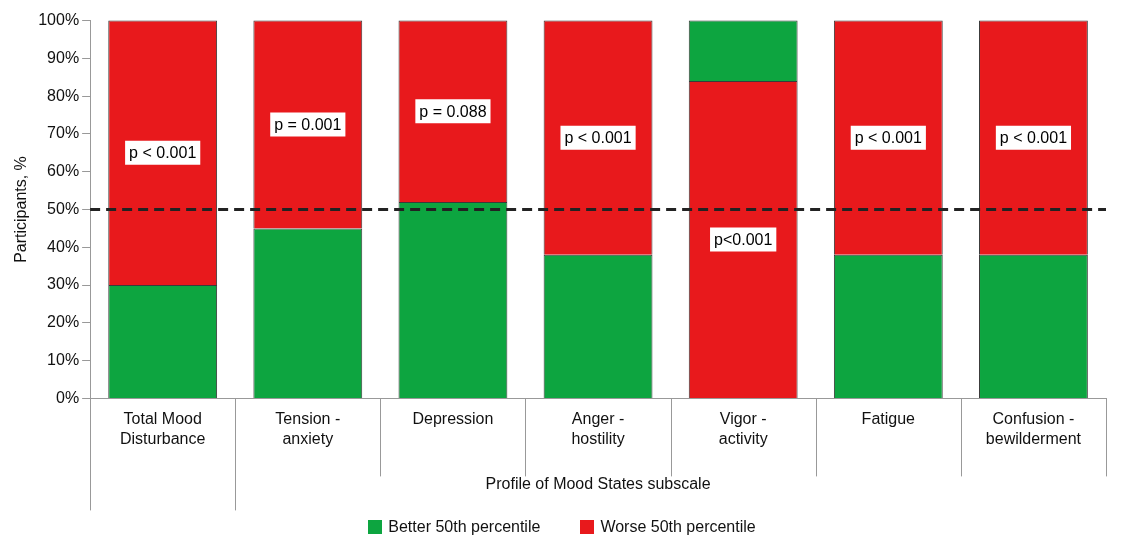 The image size is (1124, 556). What do you see at coordinates (678, 527) in the screenshot?
I see `legend-label: Worse 50th percentile` at bounding box center [678, 527].